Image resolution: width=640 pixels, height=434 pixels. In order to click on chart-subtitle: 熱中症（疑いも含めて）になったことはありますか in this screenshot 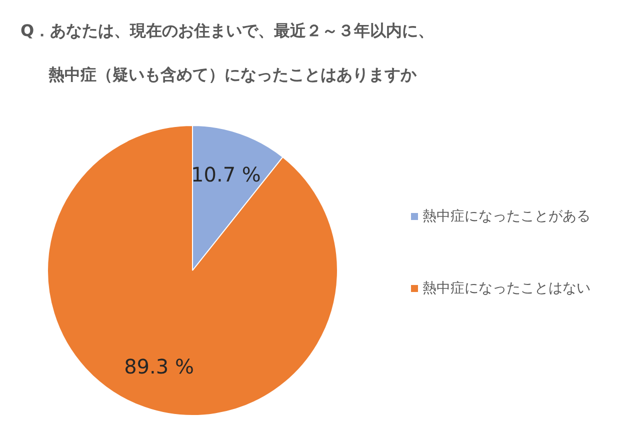, I will do `click(233, 74)`.